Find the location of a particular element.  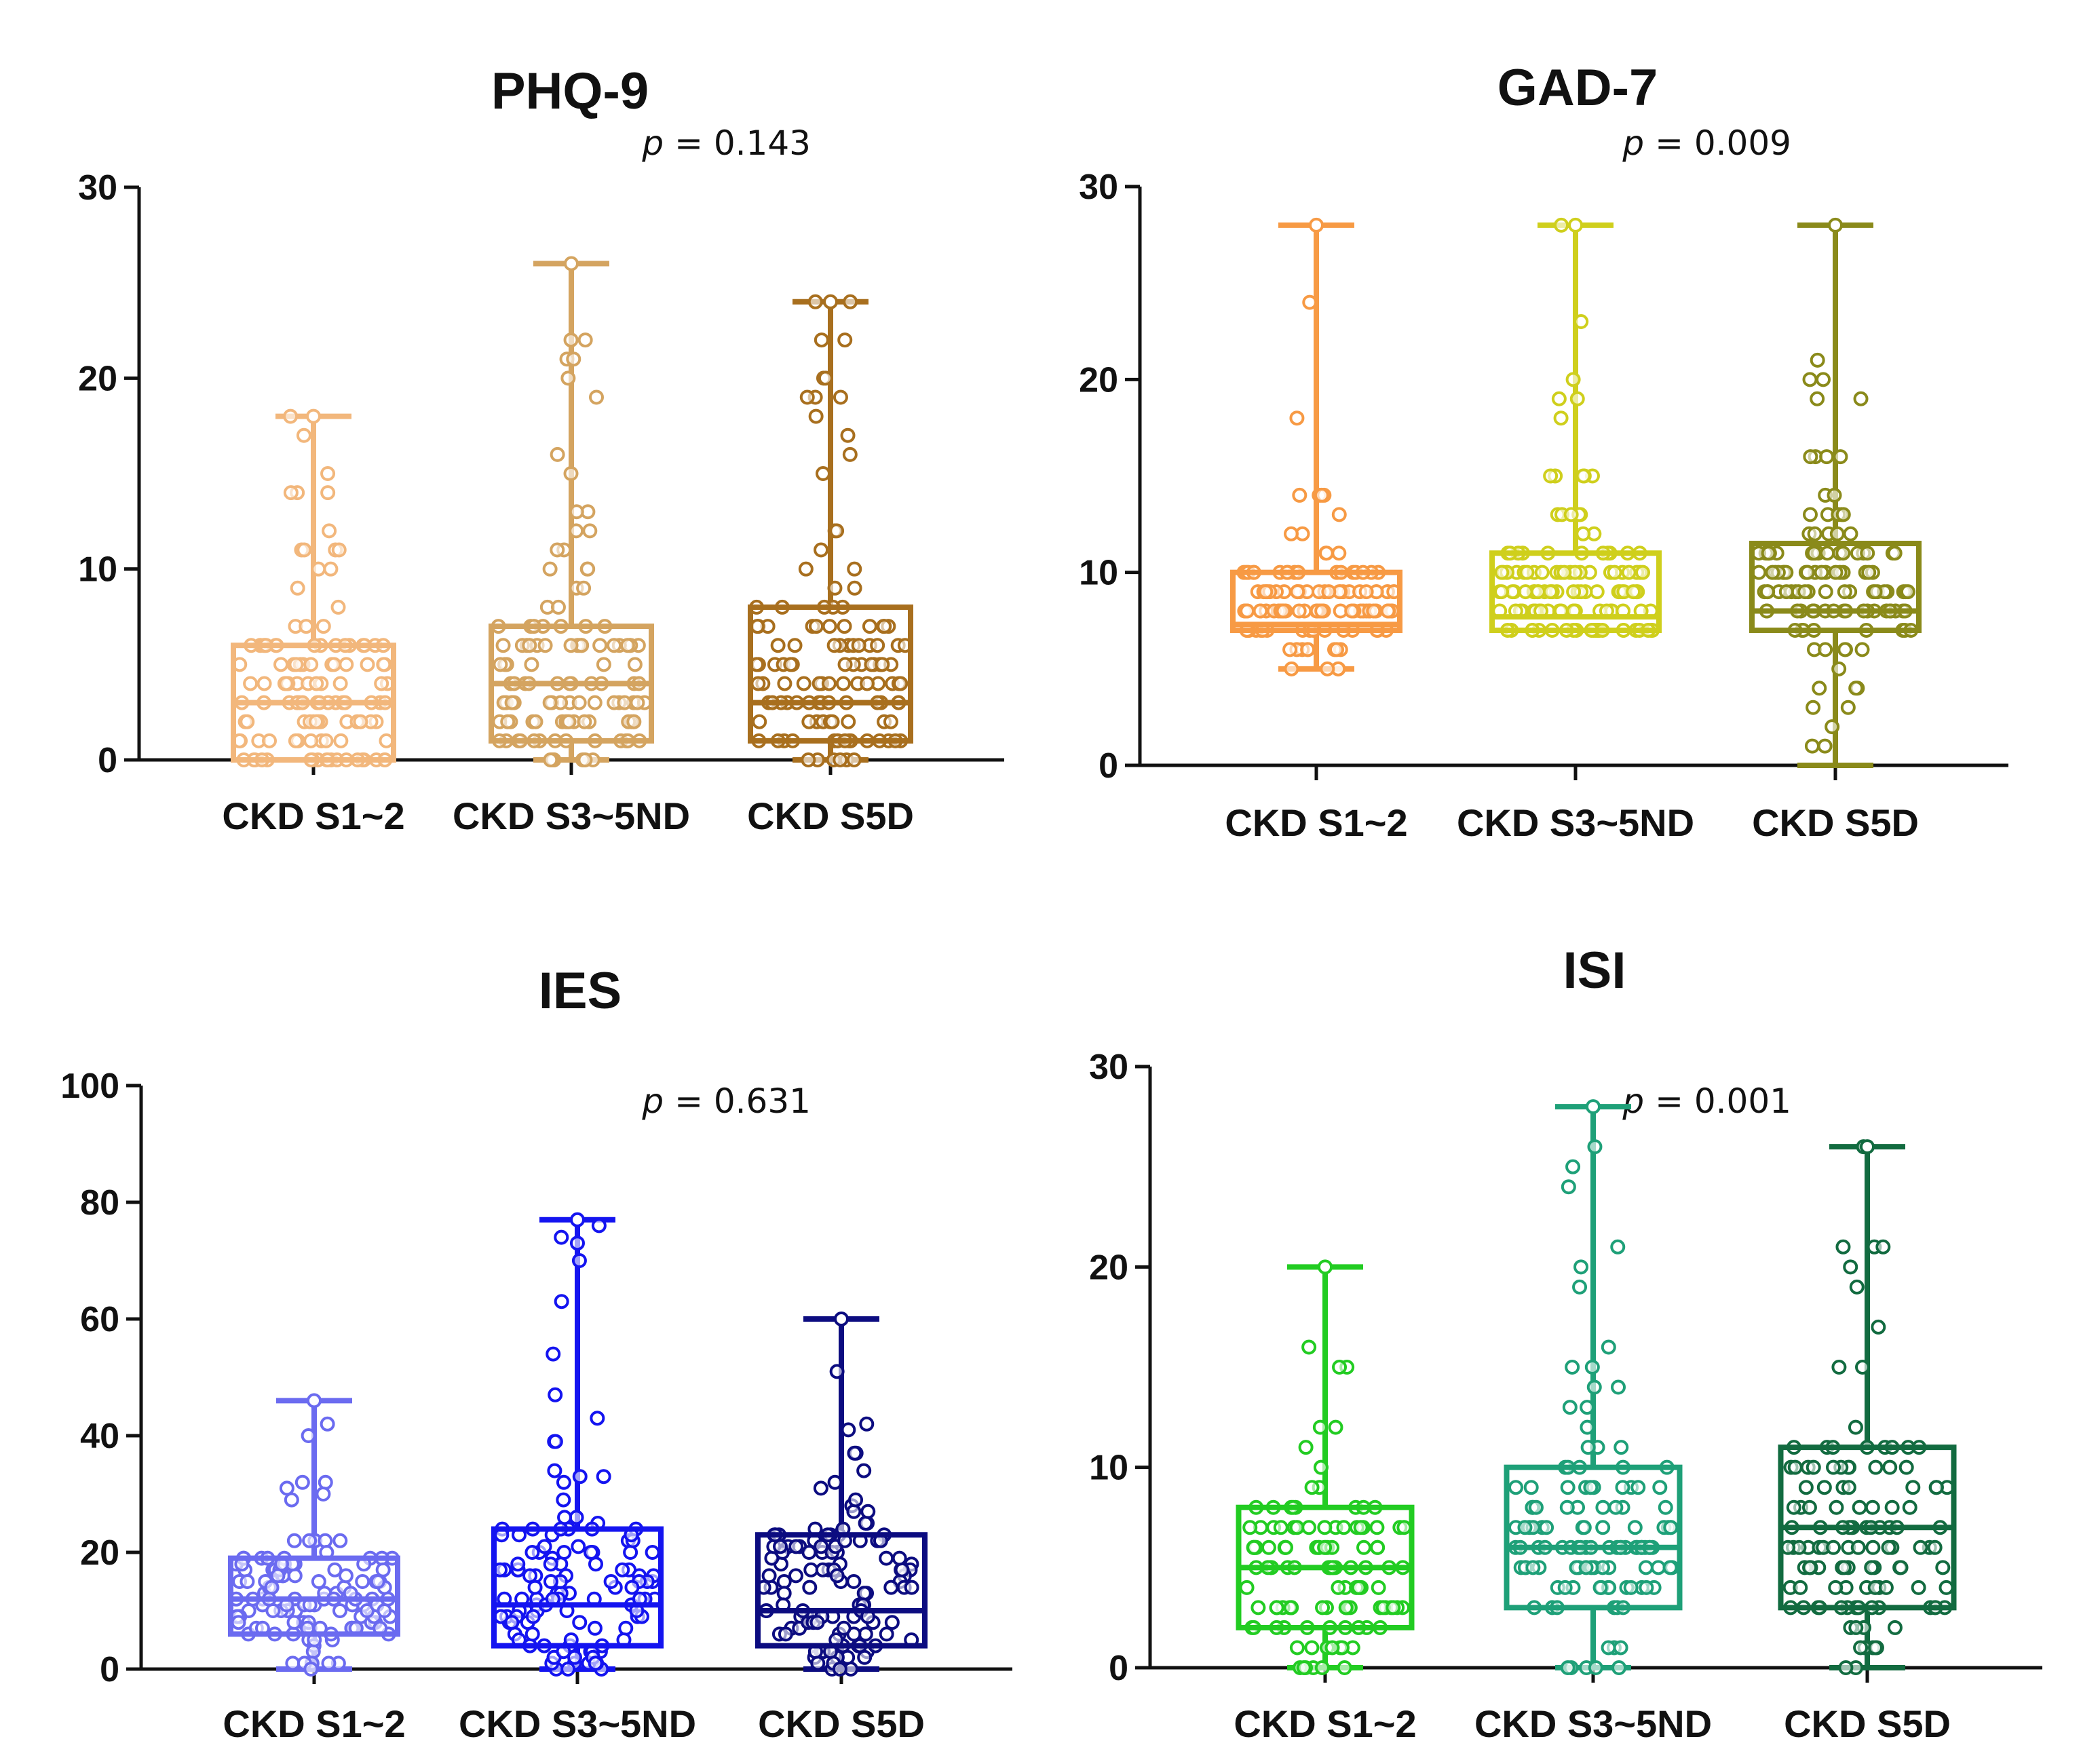

p-value-label: p = 0.009 is located at coordinates (1706, 143).